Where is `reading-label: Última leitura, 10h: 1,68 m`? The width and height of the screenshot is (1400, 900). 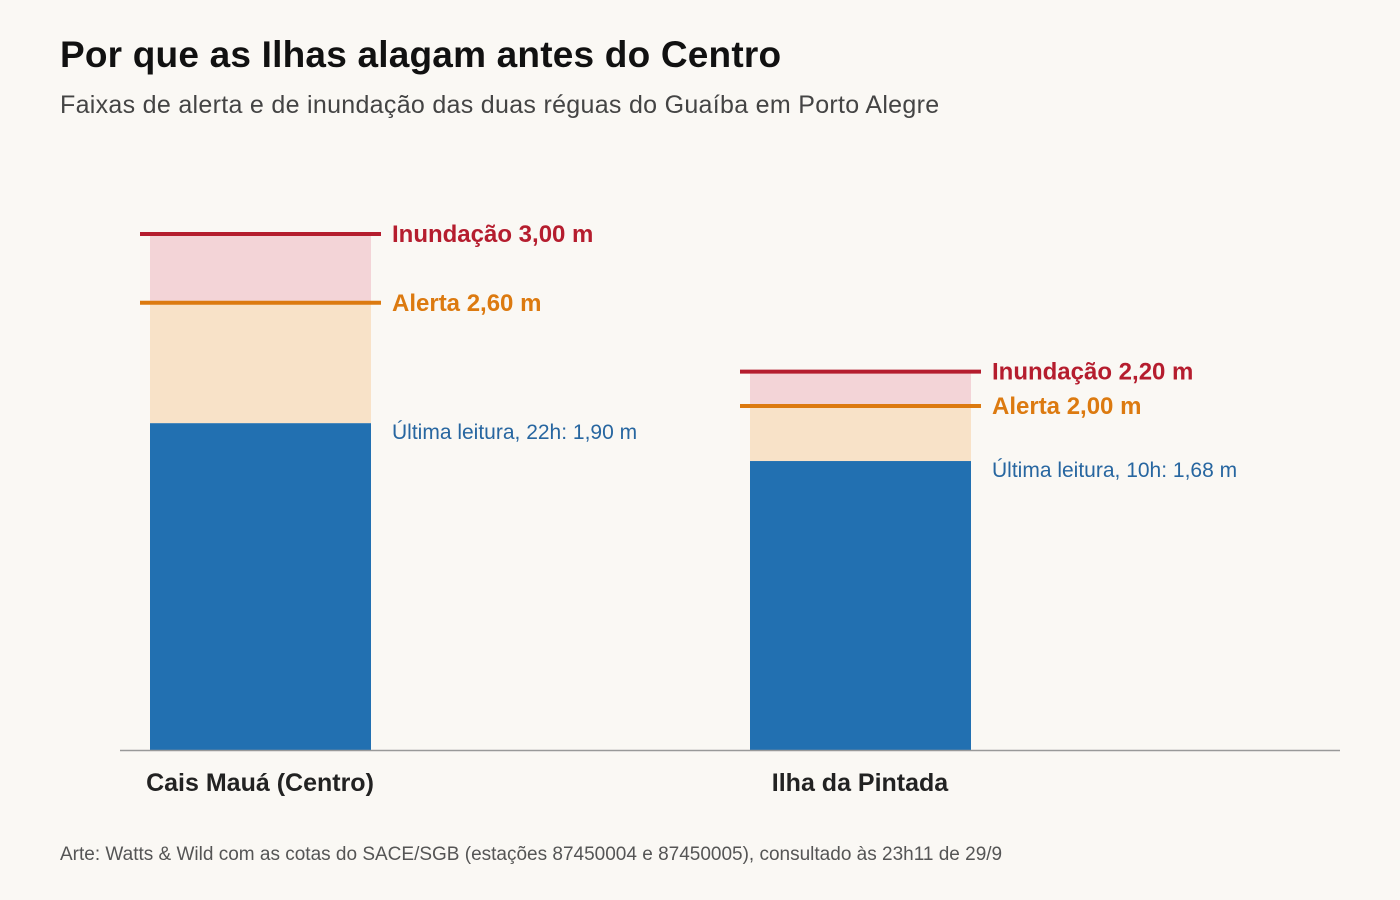 reading-label: Última leitura, 10h: 1,68 m is located at coordinates (1114, 470).